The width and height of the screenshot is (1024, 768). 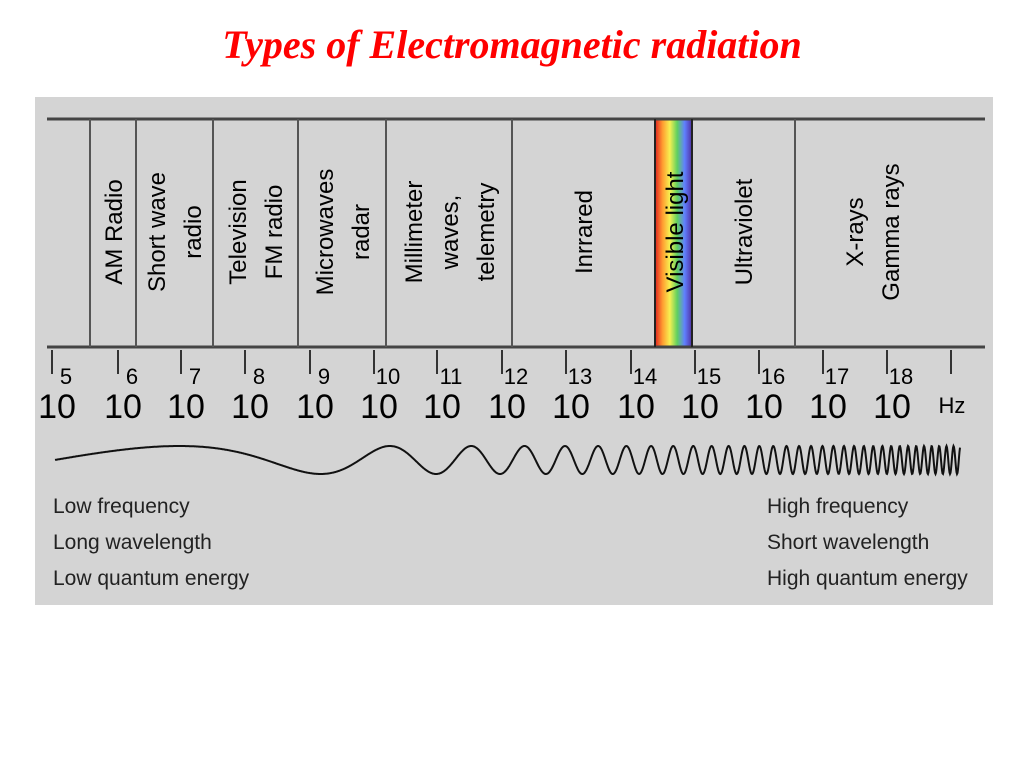 What do you see at coordinates (838, 506) in the screenshot?
I see `right-note: High frequency` at bounding box center [838, 506].